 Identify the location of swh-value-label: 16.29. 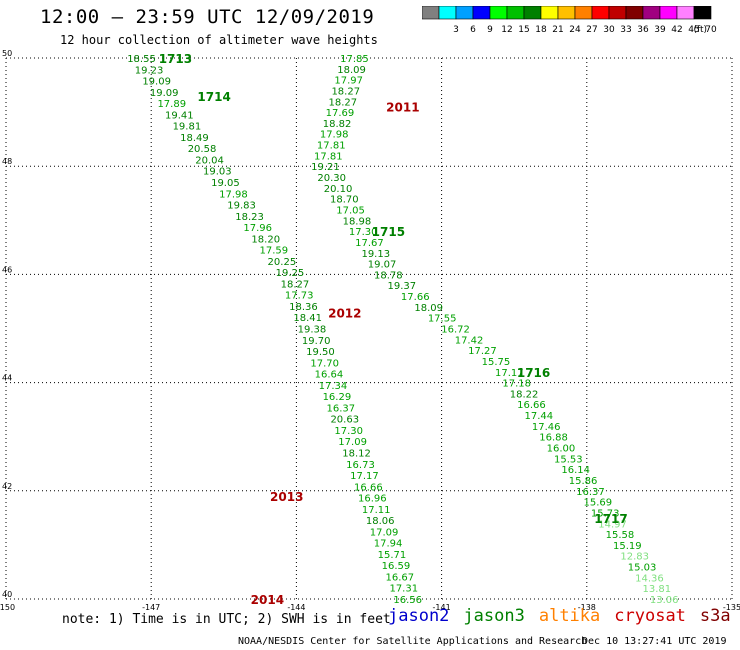
(337, 397).